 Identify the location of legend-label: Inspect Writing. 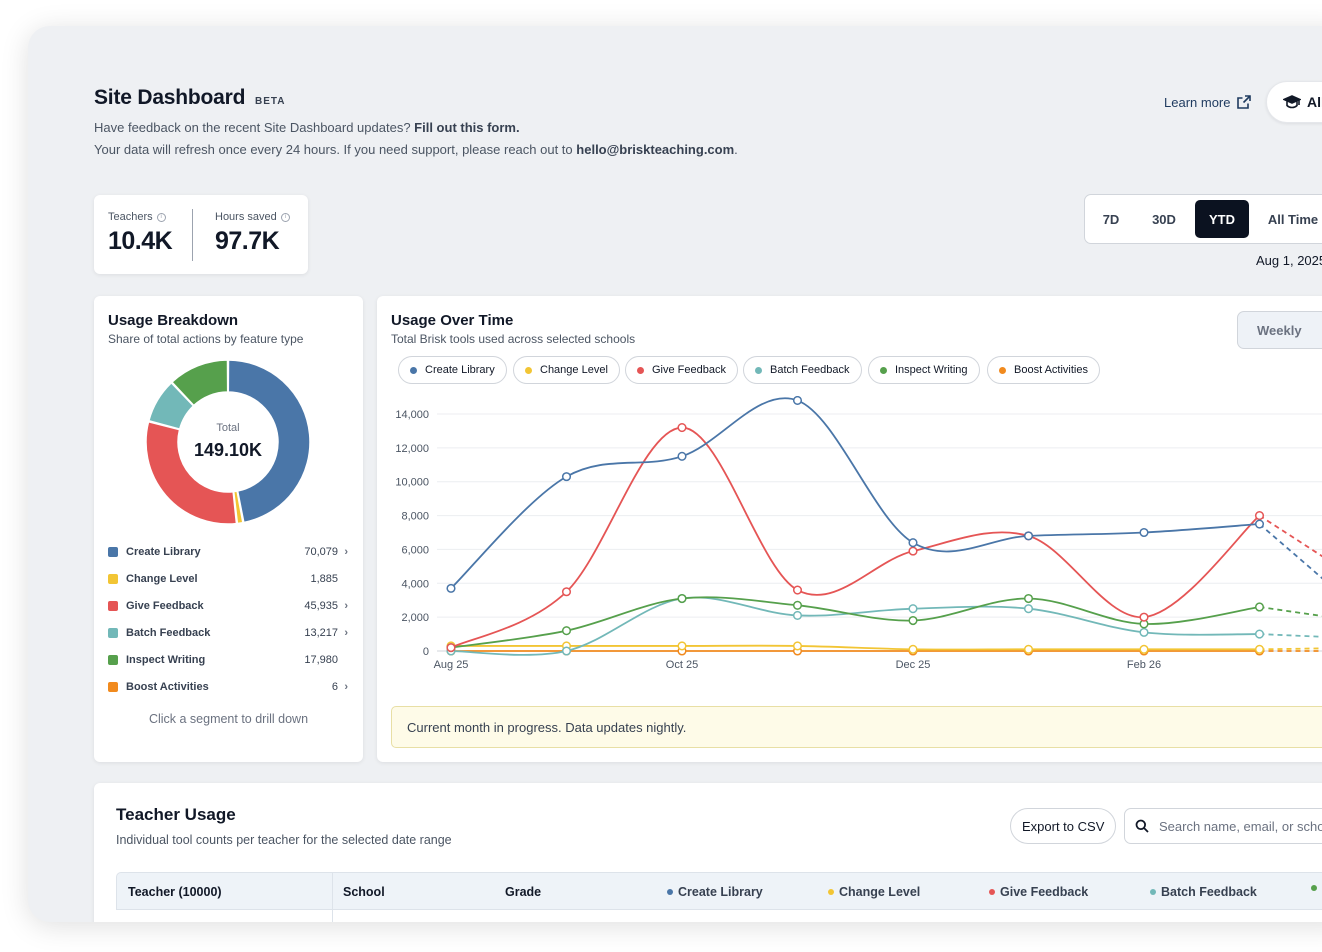
(166, 660).